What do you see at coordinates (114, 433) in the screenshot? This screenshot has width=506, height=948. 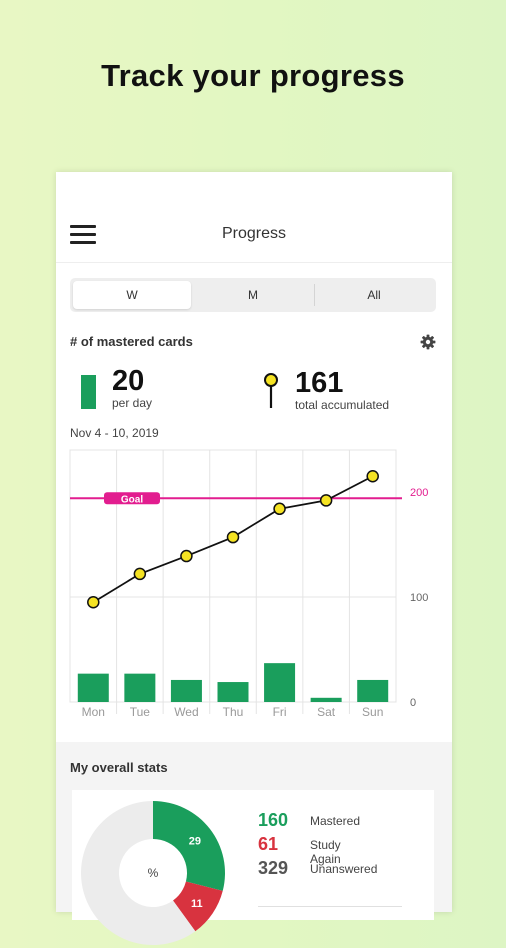 I see `date-range: Nov 4 - 10, 2019` at bounding box center [114, 433].